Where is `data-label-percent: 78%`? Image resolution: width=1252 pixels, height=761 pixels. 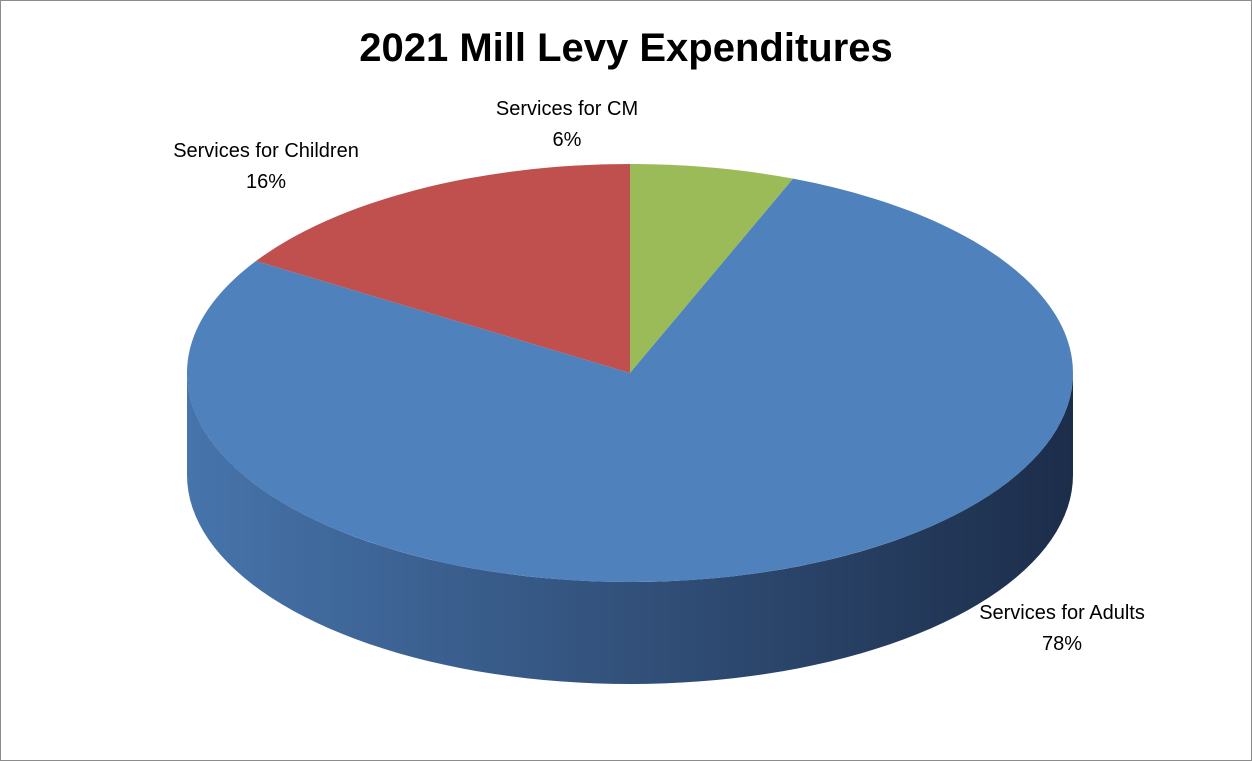
data-label-percent: 78% is located at coordinates (1062, 644).